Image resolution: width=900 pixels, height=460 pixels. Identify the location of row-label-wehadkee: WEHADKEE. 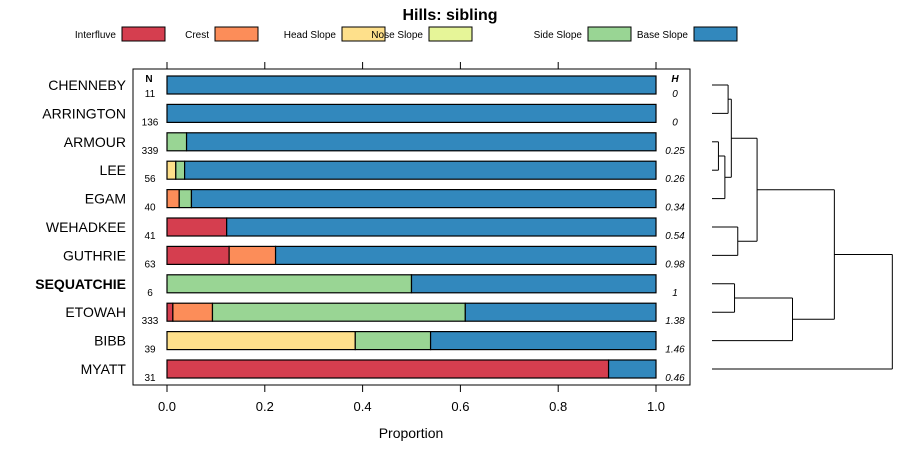
(86, 227).